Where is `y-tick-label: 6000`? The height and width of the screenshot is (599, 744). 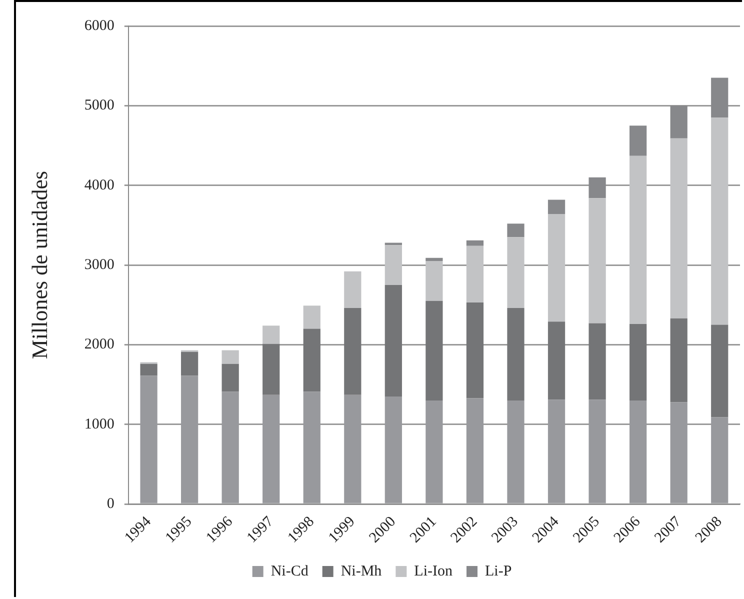 y-tick-label: 6000 is located at coordinates (99, 26).